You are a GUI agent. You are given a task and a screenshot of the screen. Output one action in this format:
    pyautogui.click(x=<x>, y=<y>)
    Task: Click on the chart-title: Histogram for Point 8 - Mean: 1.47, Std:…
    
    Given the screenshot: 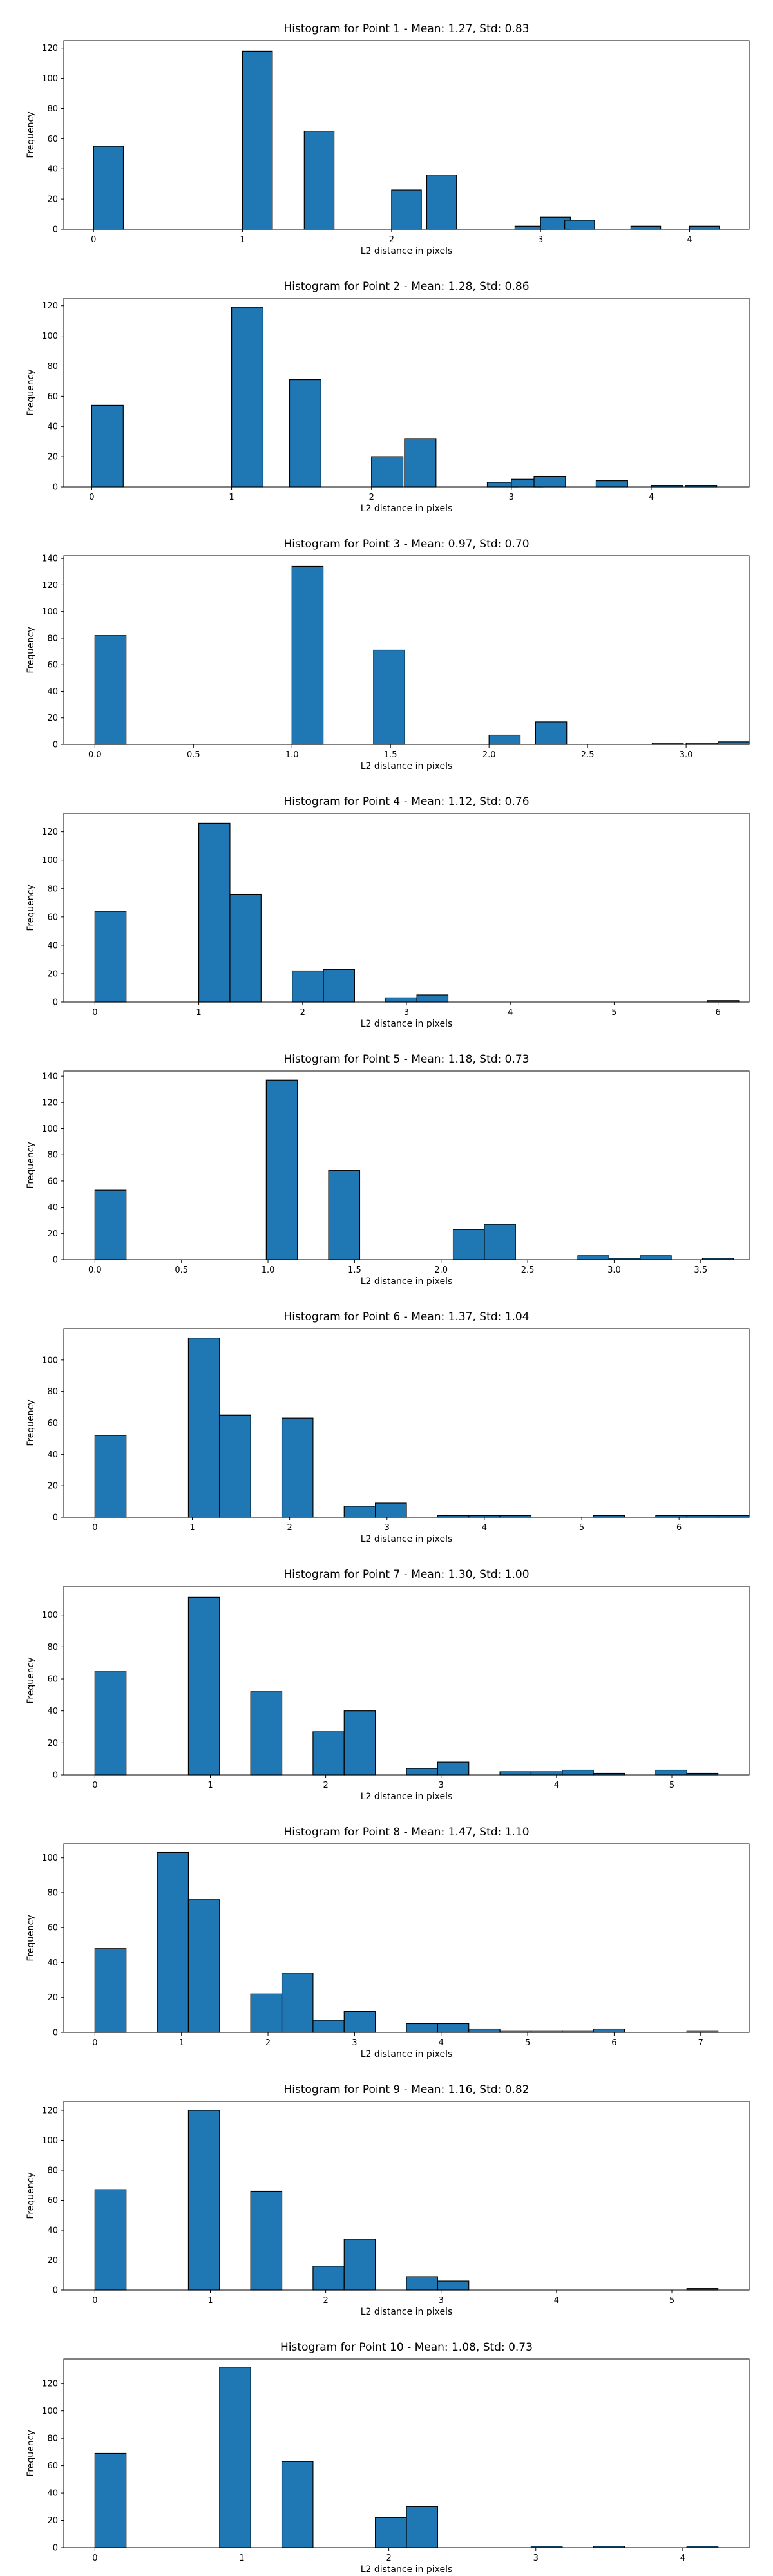 What is the action you would take?
    pyautogui.click(x=406, y=1832)
    